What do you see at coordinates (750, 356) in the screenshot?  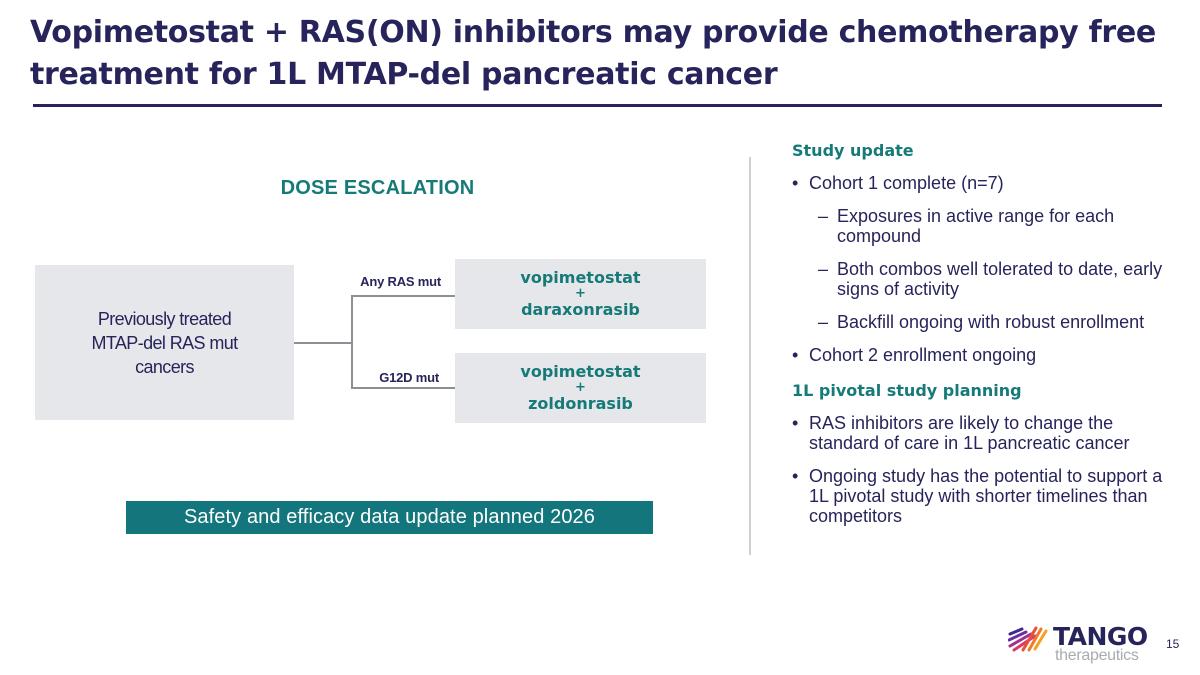 I see `column-divider` at bounding box center [750, 356].